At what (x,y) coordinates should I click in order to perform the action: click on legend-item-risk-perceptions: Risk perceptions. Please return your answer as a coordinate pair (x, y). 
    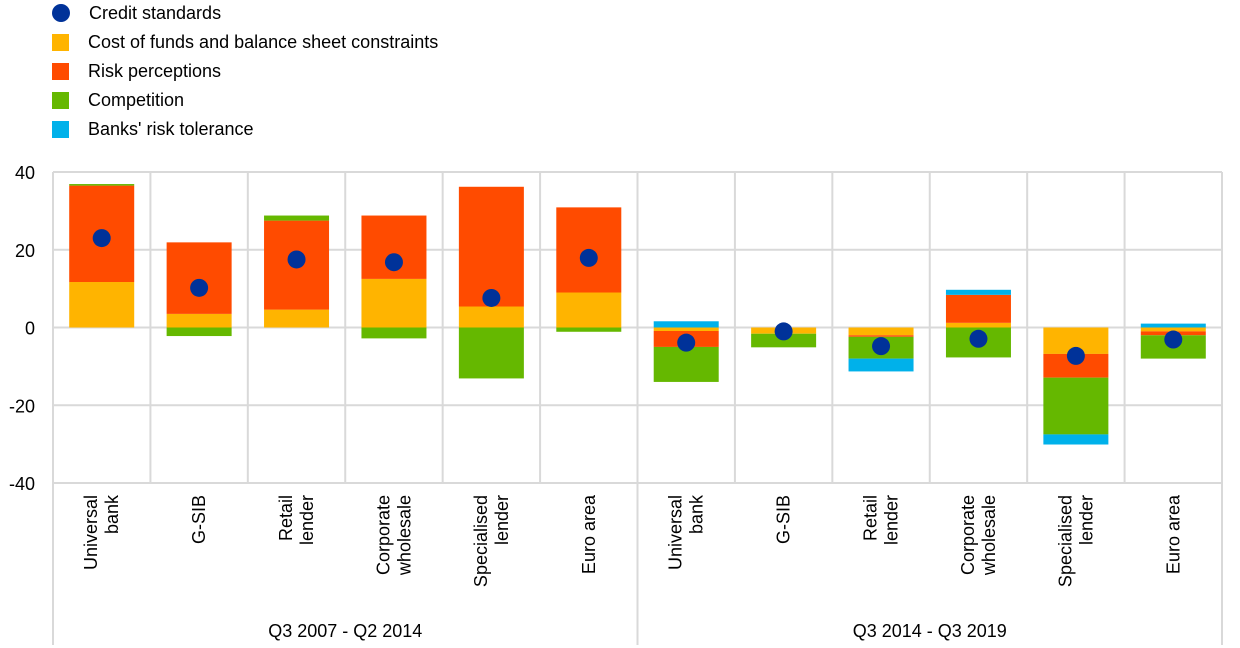
    Looking at the image, I should click on (136, 71).